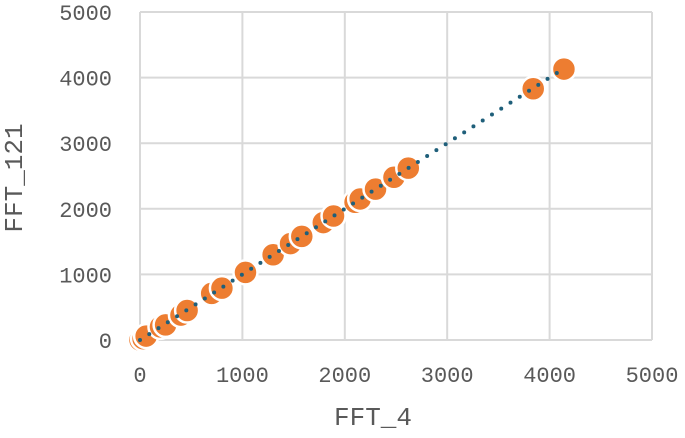  What do you see at coordinates (85, 145) in the screenshot?
I see `y-tick-label: 3000` at bounding box center [85, 145].